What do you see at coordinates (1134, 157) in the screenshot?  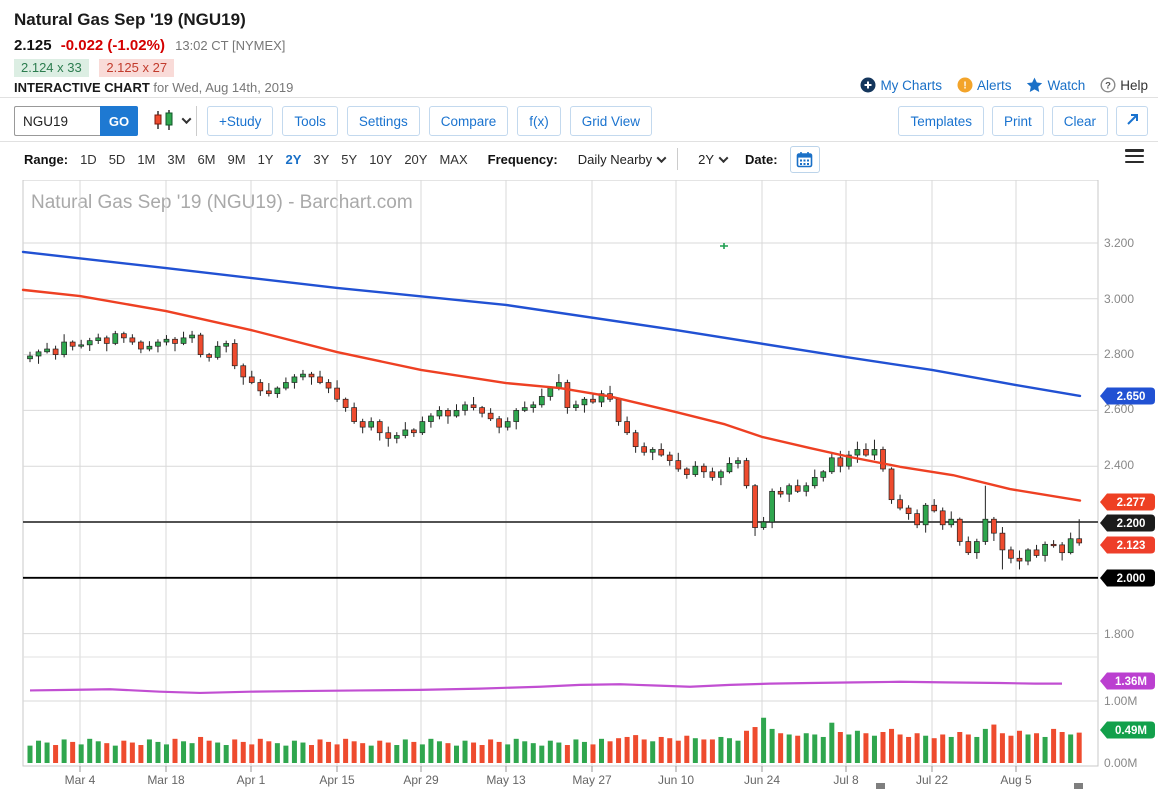 I see `hamburger-menu-icon` at bounding box center [1134, 157].